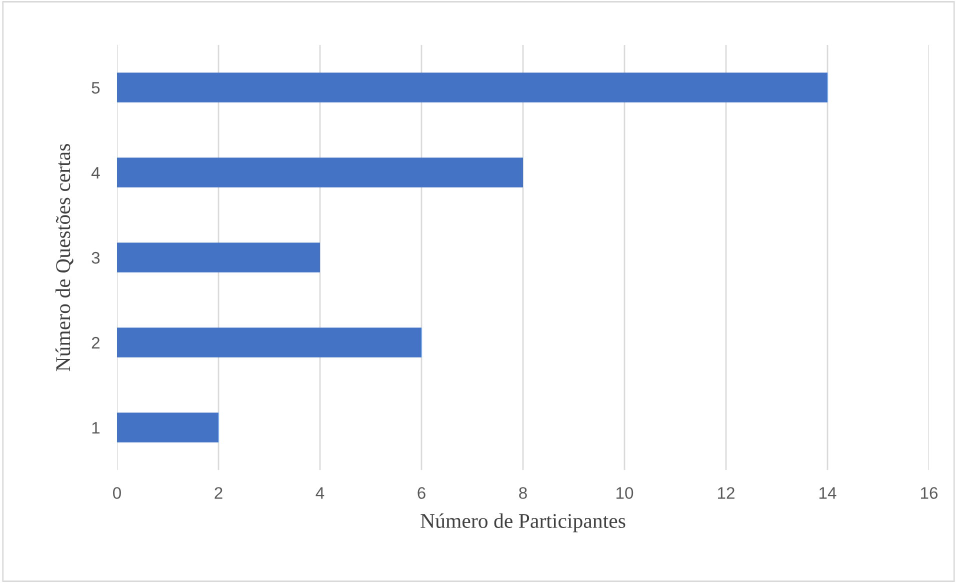 The image size is (957, 583). What do you see at coordinates (523, 493) in the screenshot?
I see `x-tick-label: 8` at bounding box center [523, 493].